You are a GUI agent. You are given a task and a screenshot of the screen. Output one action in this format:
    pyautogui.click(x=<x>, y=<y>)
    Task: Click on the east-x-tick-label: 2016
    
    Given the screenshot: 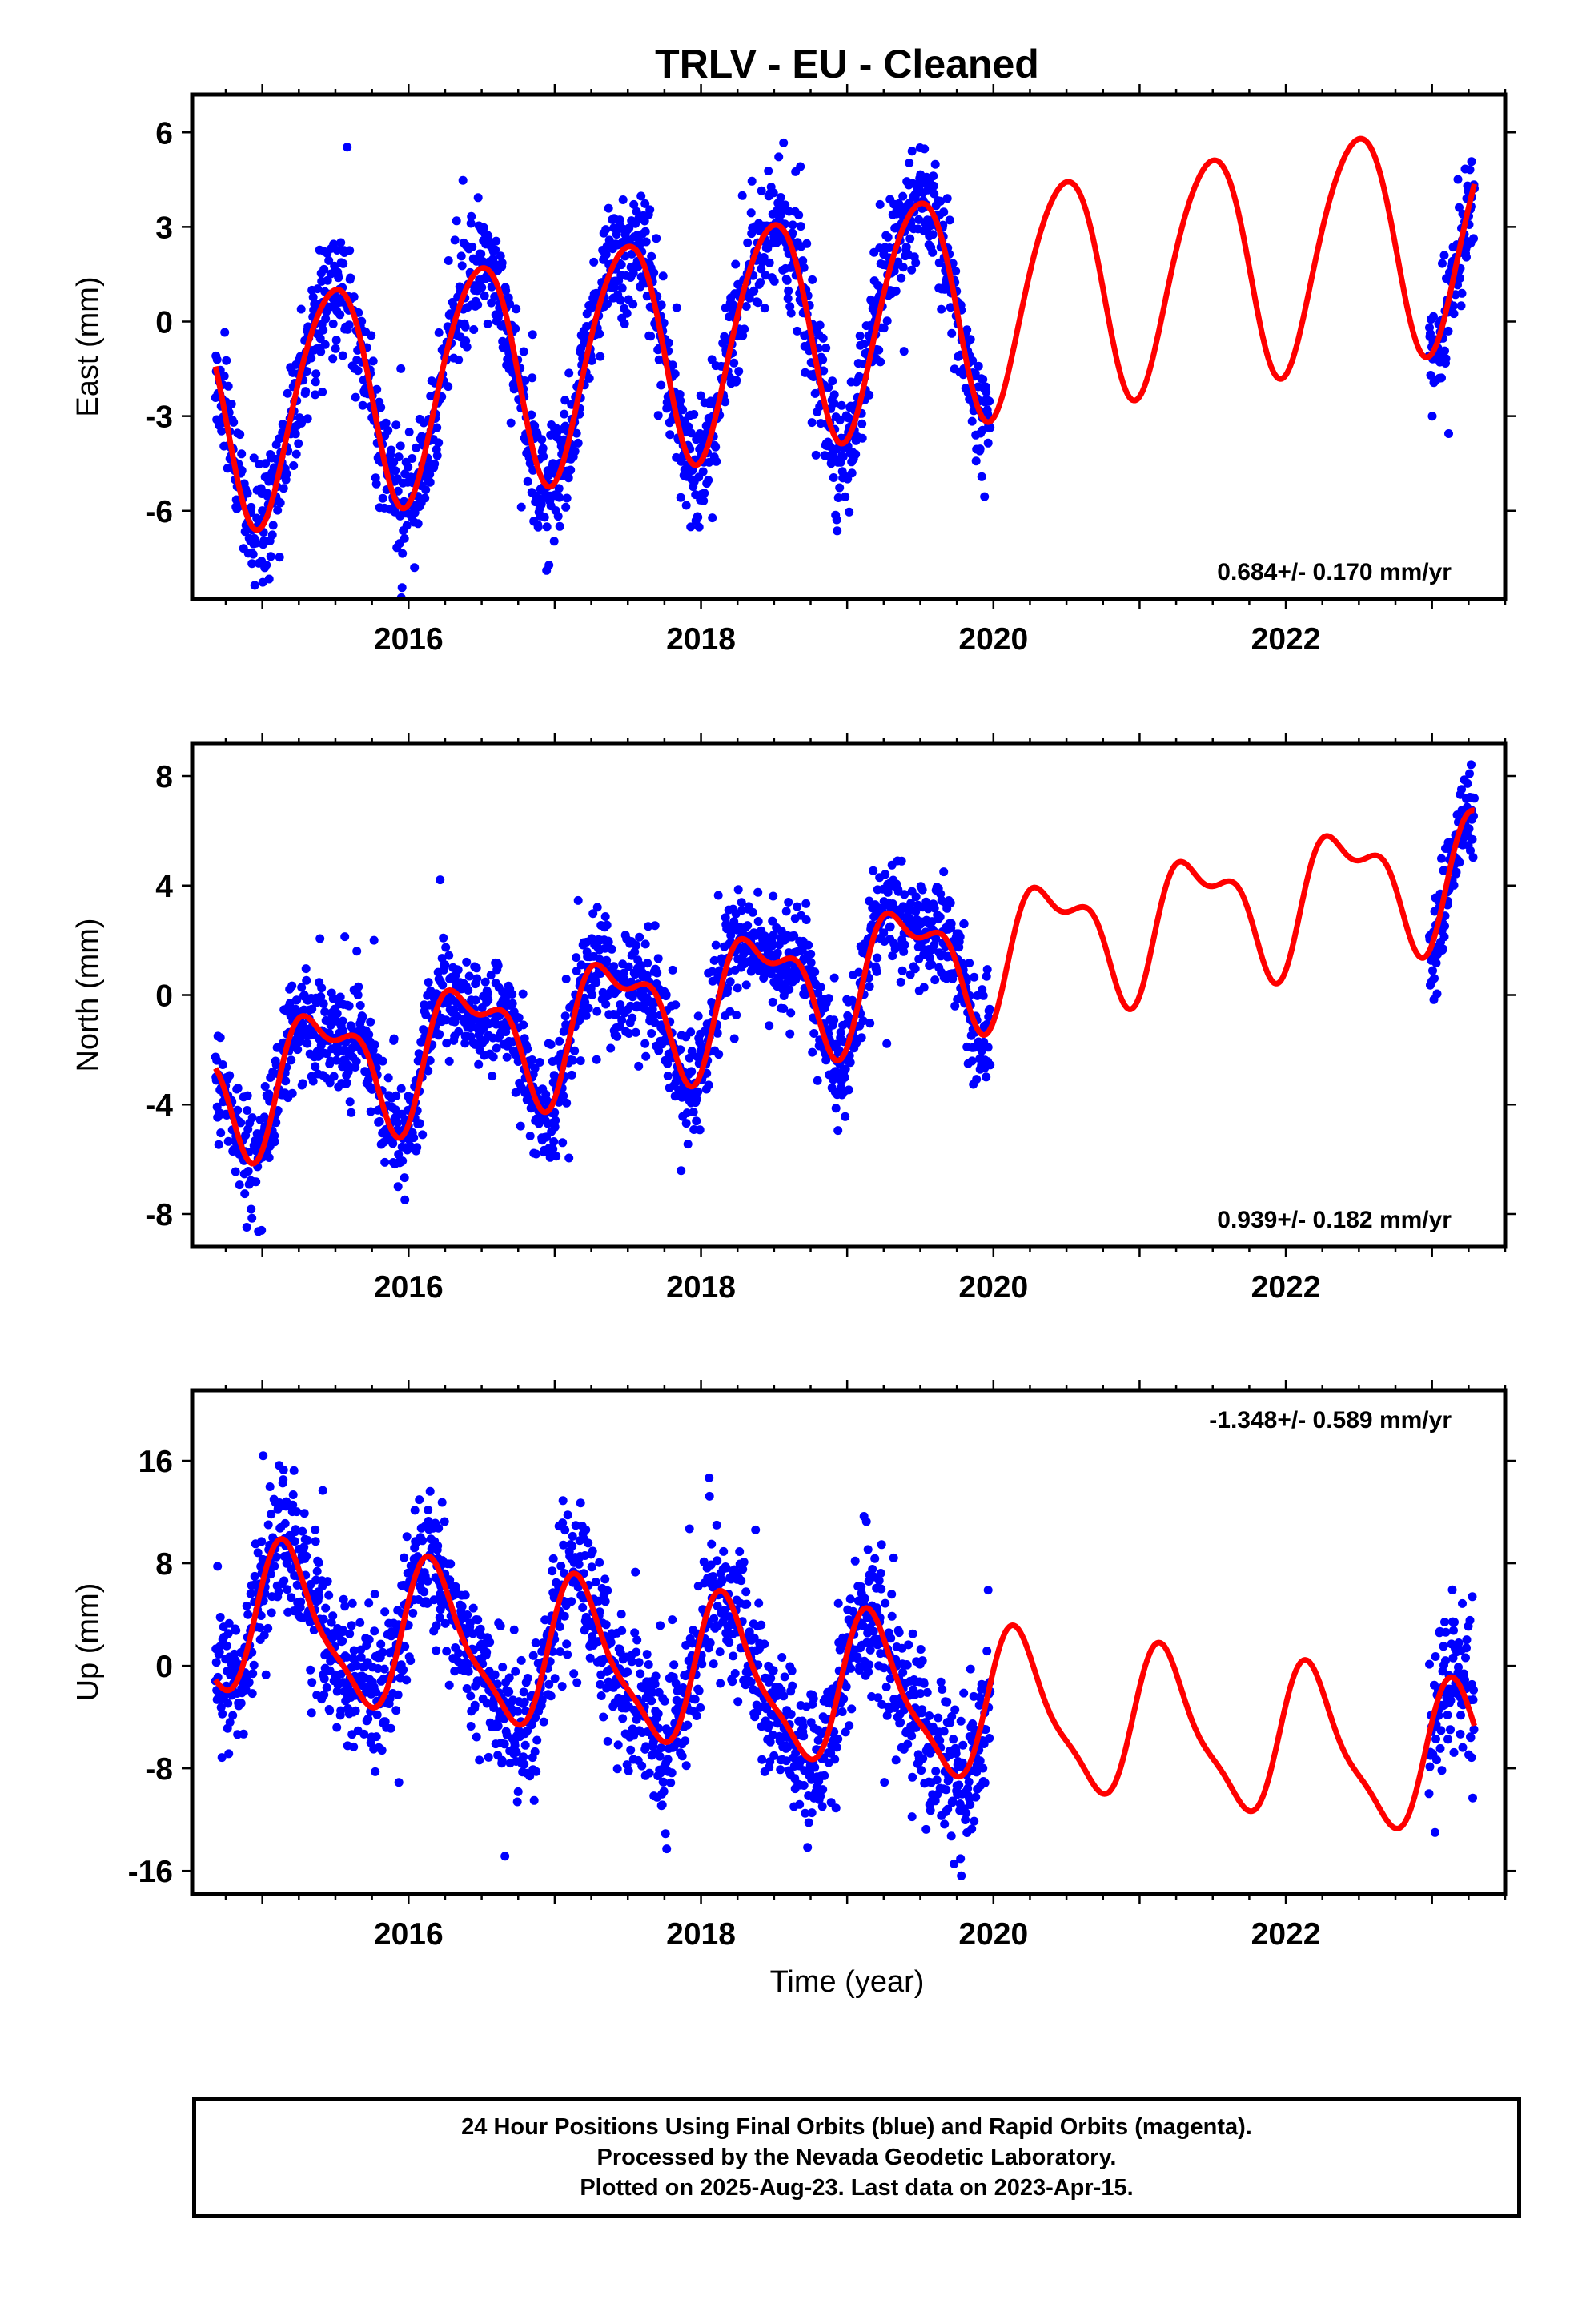 What is the action you would take?
    pyautogui.click(x=409, y=639)
    